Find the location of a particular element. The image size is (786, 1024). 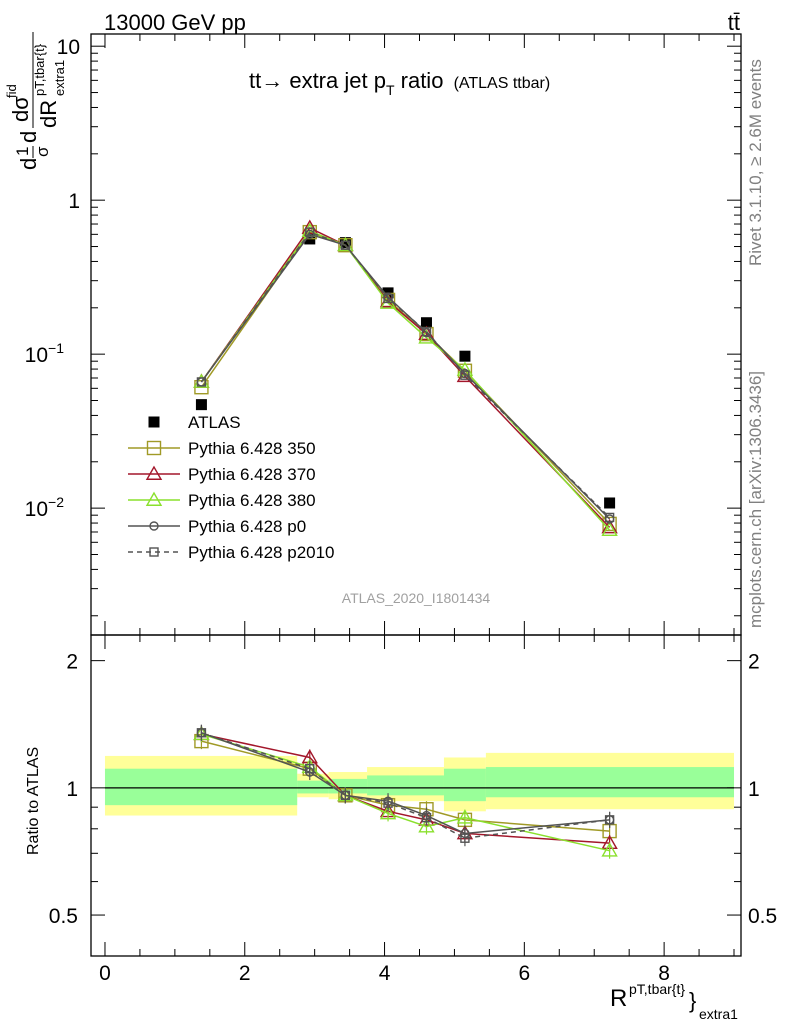

x-axis-label: R pT,tbar{t} } extra1 is located at coordinates (674, 1001).